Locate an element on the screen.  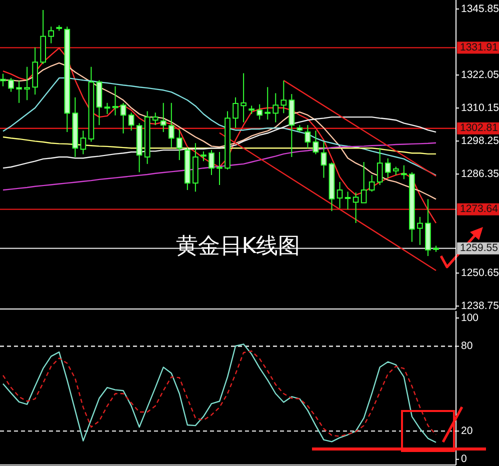
y-tick-label: 0 is located at coordinates (464, 459).